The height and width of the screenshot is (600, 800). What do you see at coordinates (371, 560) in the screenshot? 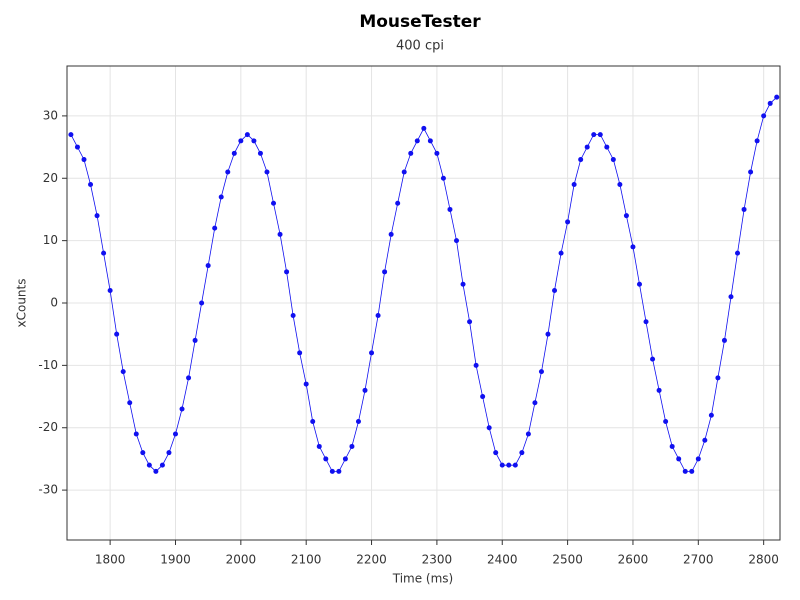
I see `x-tick-label: 2200` at bounding box center [371, 560].